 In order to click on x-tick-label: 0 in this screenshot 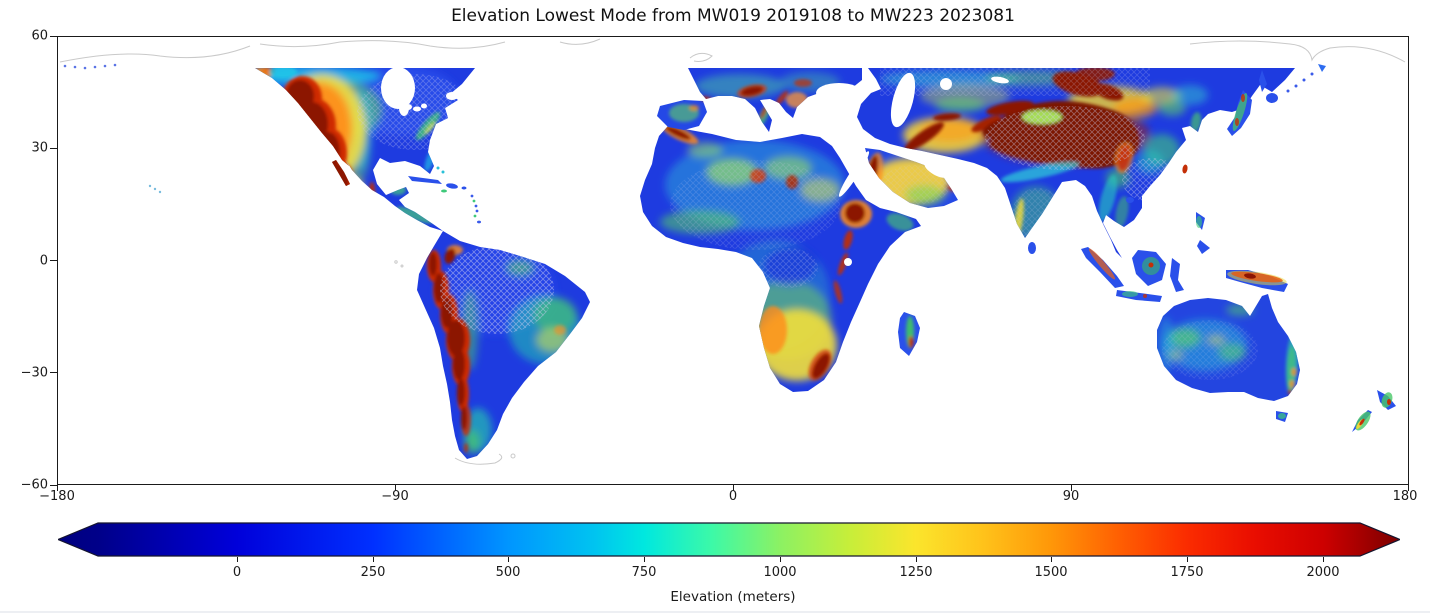, I will do `click(733, 496)`.